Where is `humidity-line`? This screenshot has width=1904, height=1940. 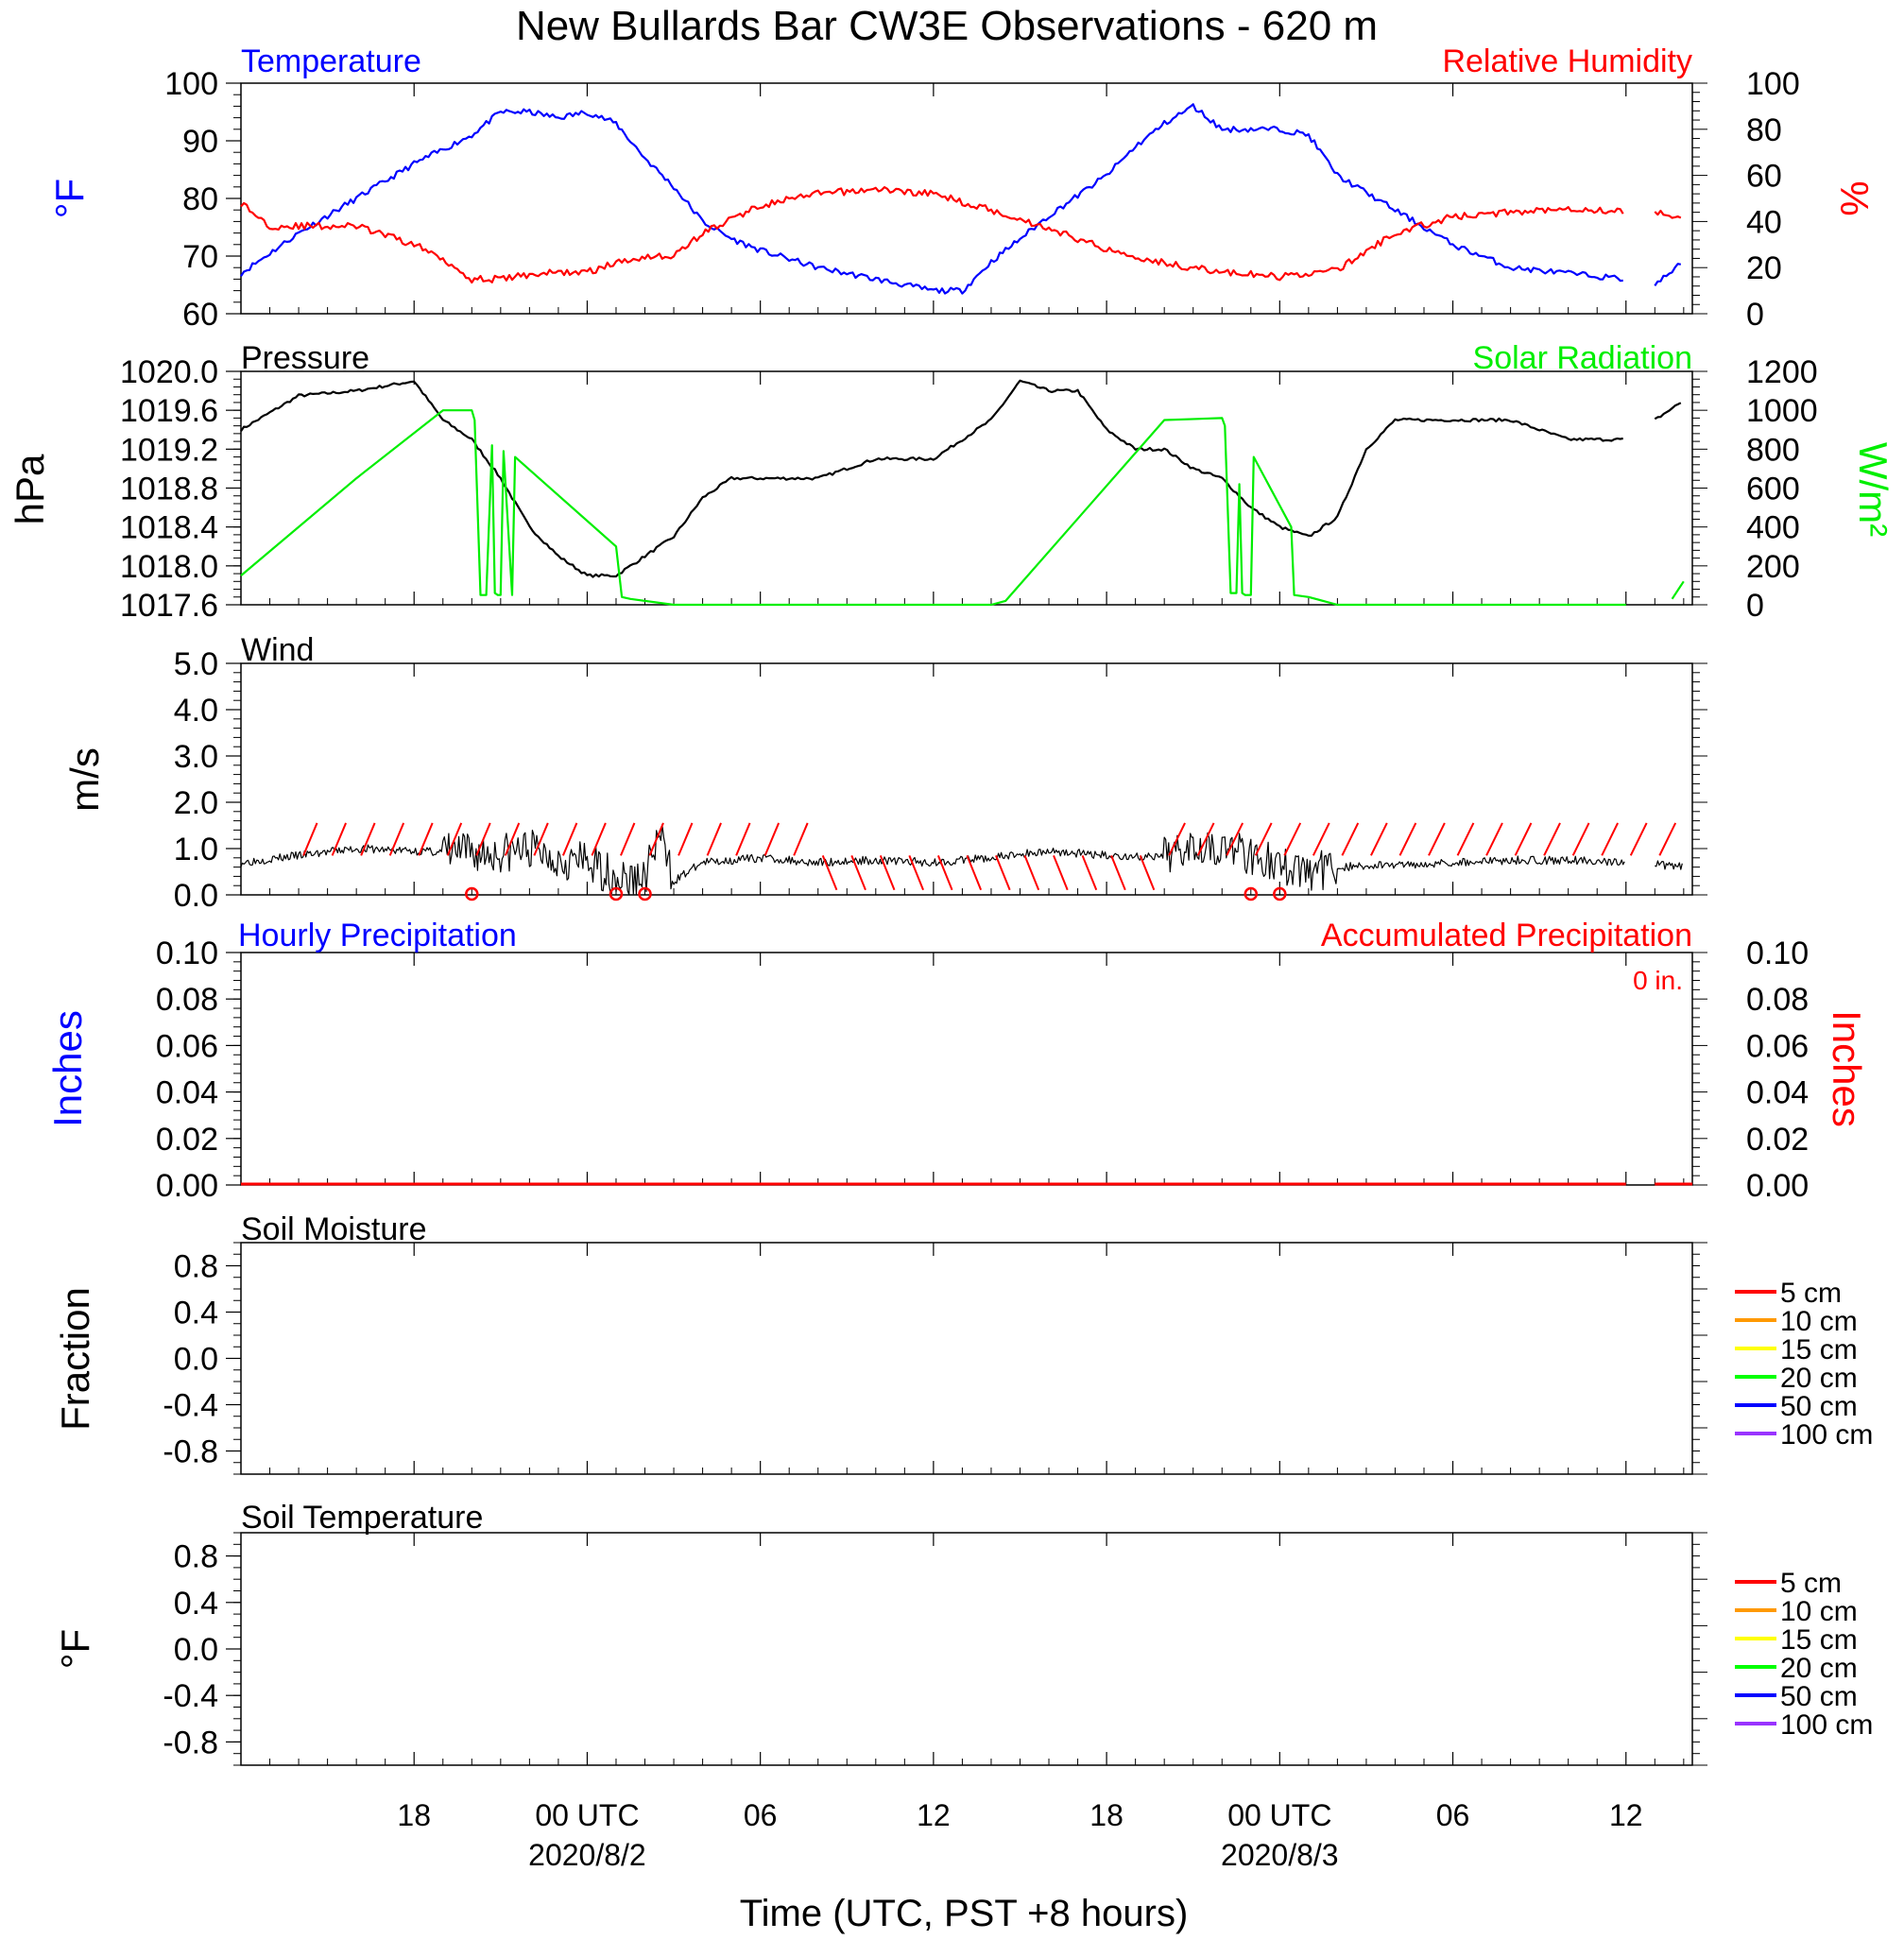 humidity-line is located at coordinates (932, 235).